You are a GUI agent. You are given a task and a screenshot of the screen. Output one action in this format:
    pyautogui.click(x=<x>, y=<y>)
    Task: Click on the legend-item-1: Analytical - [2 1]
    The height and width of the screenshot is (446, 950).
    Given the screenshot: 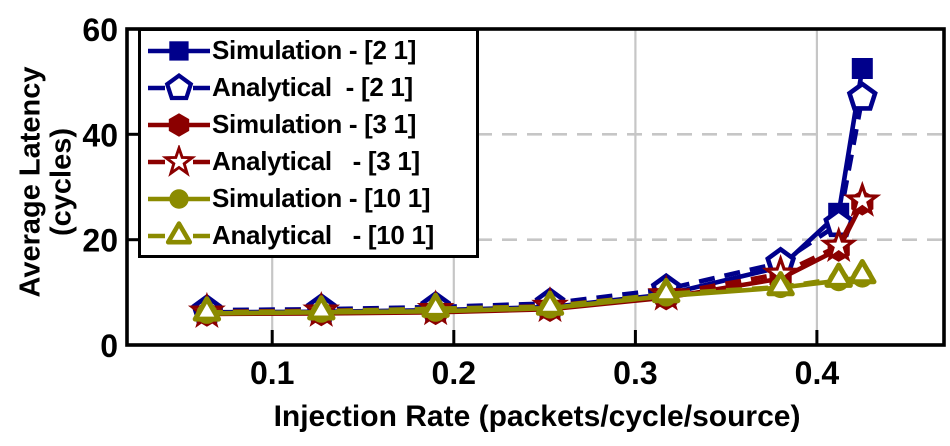 What is the action you would take?
    pyautogui.click(x=311, y=87)
    